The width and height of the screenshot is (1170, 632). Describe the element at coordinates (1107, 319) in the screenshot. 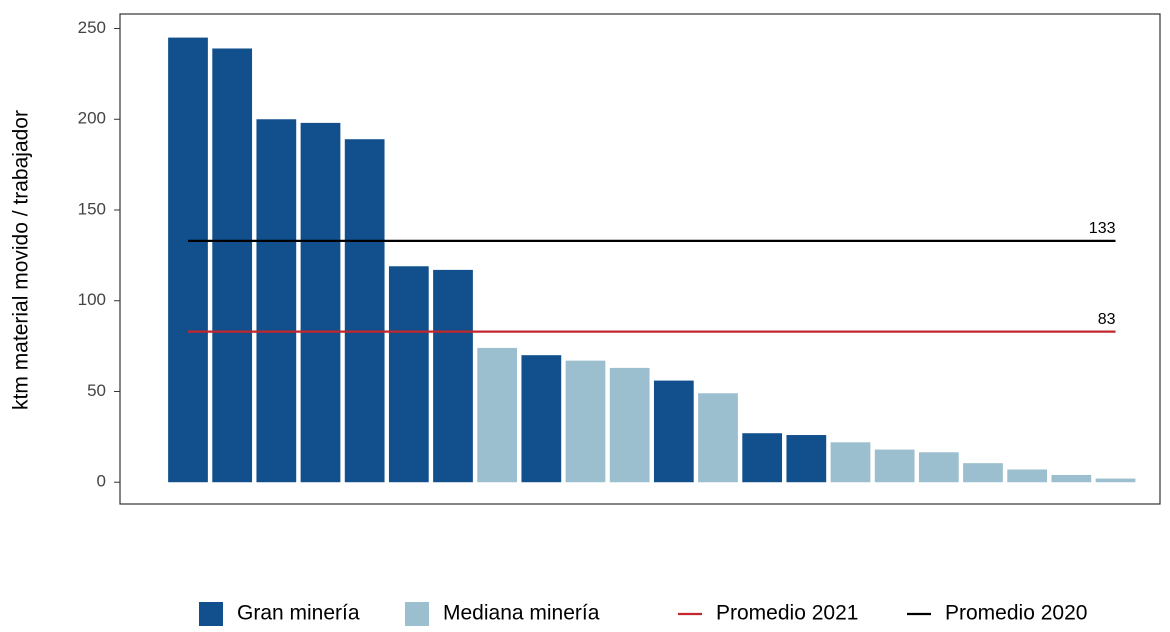

I see `reference-label: 83` at that location.